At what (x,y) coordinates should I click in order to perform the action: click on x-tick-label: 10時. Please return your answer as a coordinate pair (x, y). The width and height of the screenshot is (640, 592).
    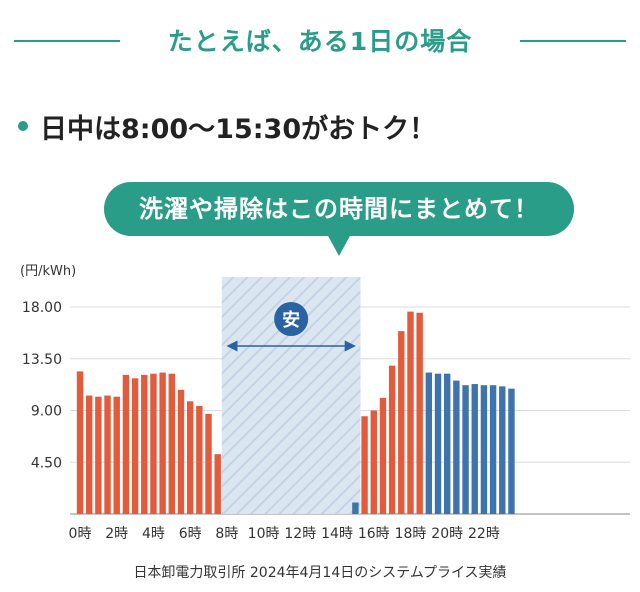
    Looking at the image, I should click on (264, 534).